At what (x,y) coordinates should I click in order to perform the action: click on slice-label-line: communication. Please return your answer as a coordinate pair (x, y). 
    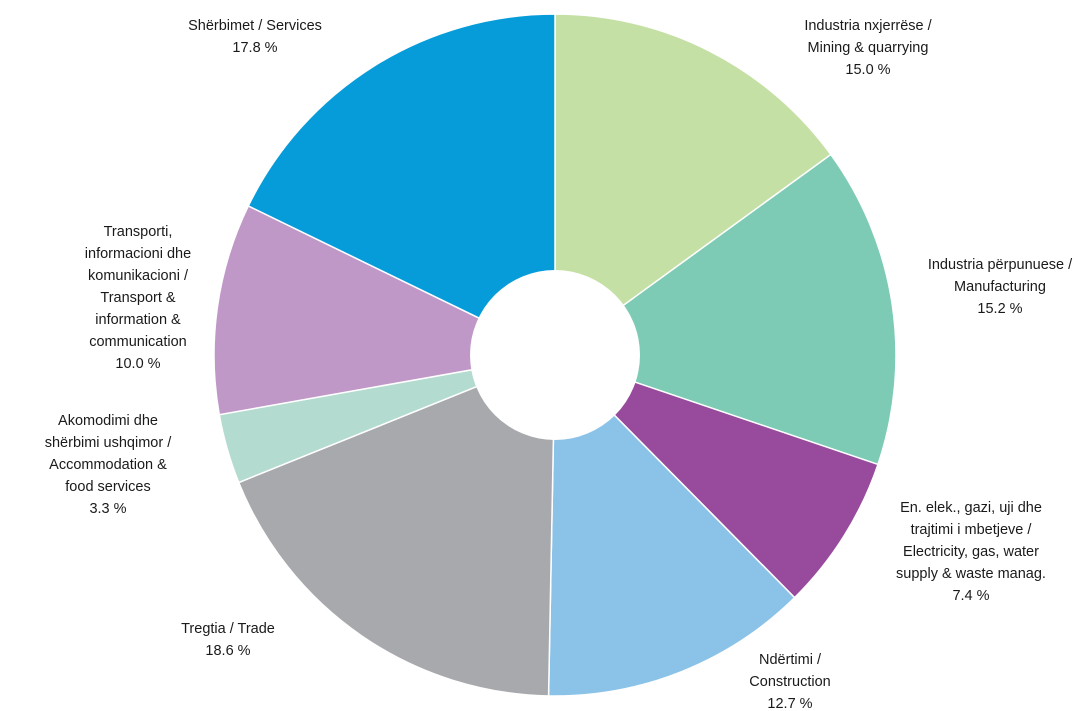
    Looking at the image, I should click on (138, 342).